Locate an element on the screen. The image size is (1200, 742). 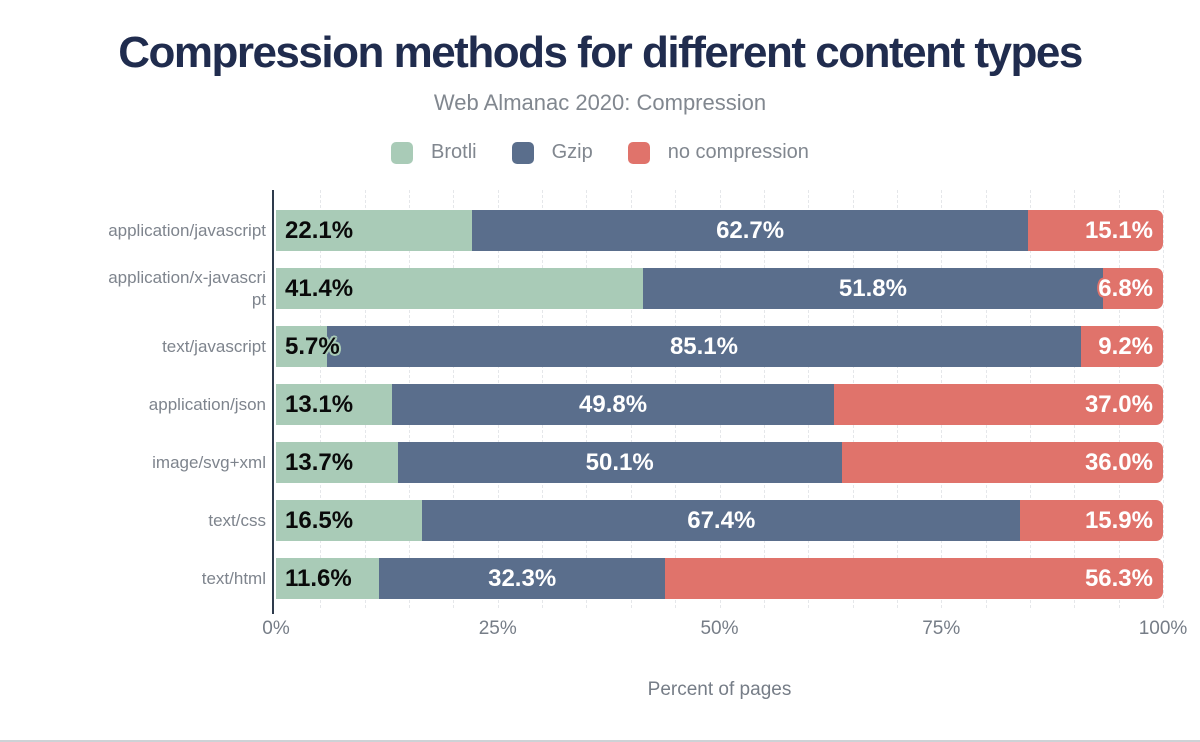
bar-track: 13.1% 49.8% 37.0% is located at coordinates (719, 404).